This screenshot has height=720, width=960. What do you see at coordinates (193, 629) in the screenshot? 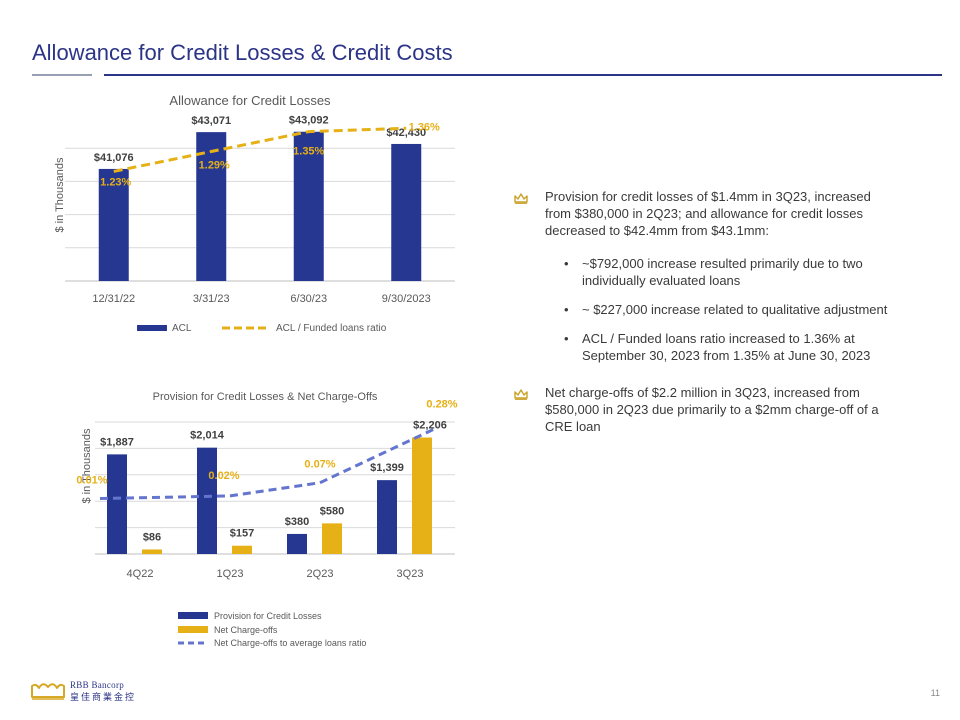
I see `legend-swatch-nco` at bounding box center [193, 629].